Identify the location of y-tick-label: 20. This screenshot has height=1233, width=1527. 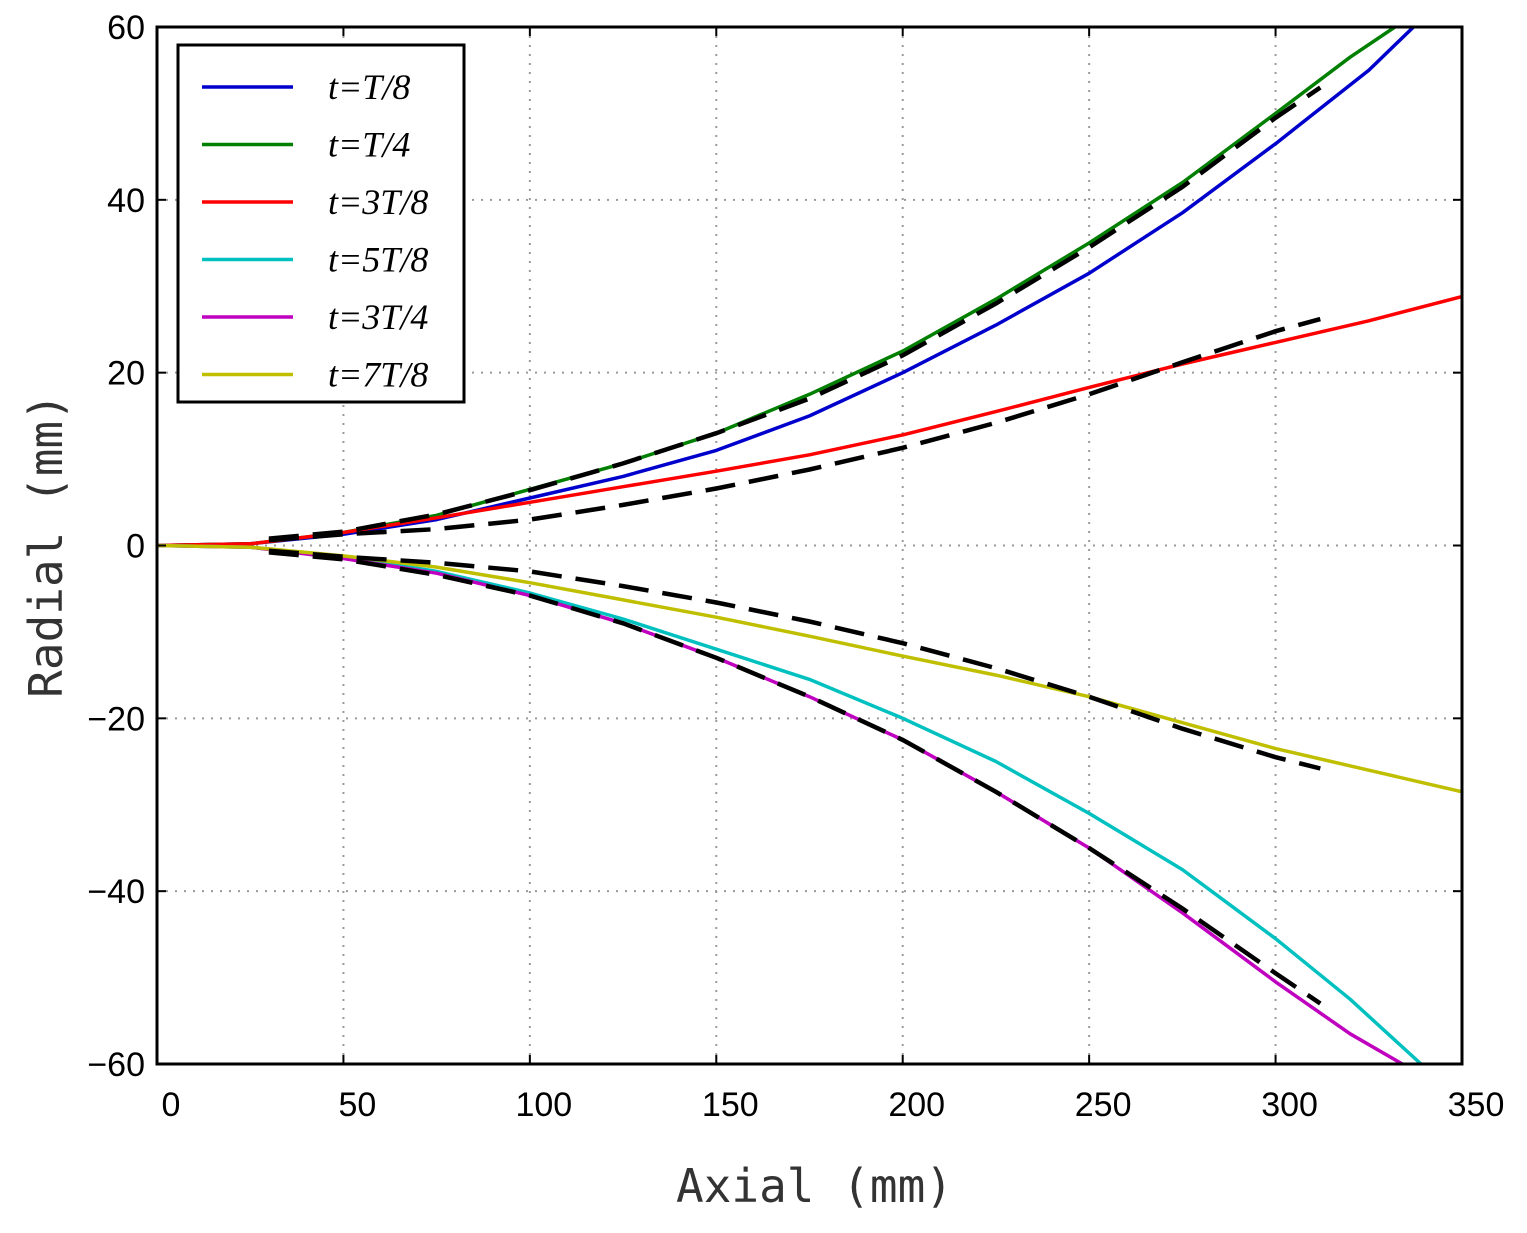
(126, 374).